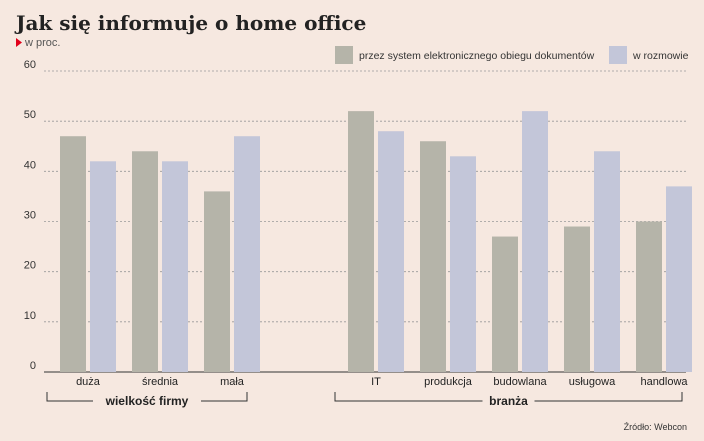  I want to click on y-tick-label: 10, so click(30, 316).